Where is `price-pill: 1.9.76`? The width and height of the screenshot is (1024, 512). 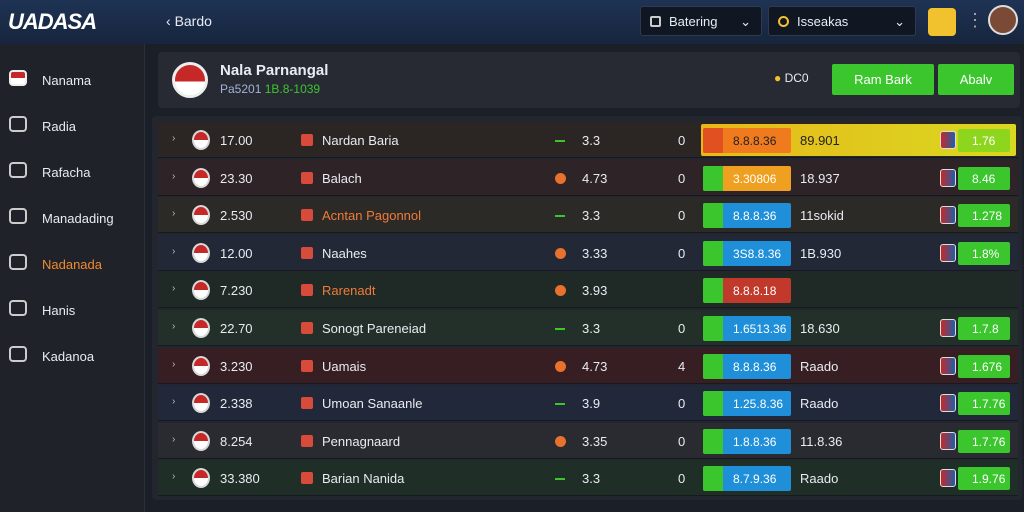
price-pill: 1.9.76 is located at coordinates (984, 479).